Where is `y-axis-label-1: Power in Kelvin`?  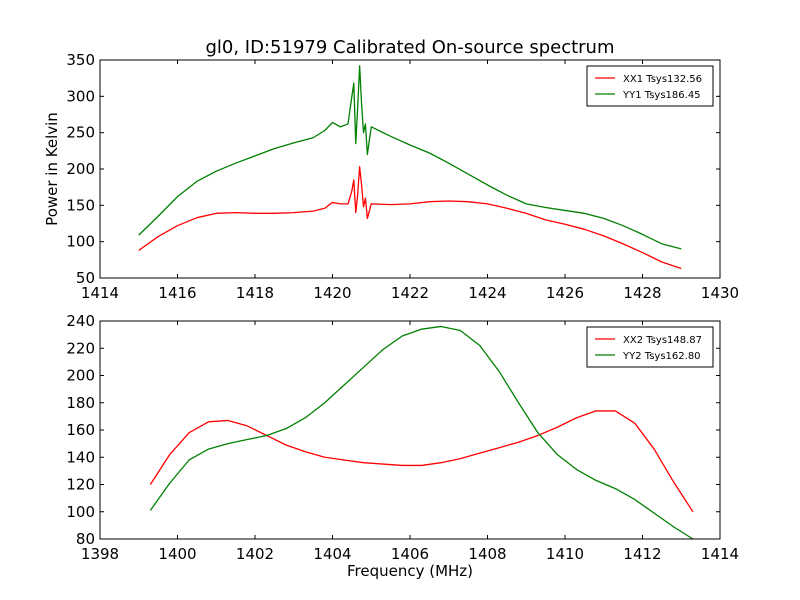
y-axis-label-1: Power in Kelvin is located at coordinates (52, 169).